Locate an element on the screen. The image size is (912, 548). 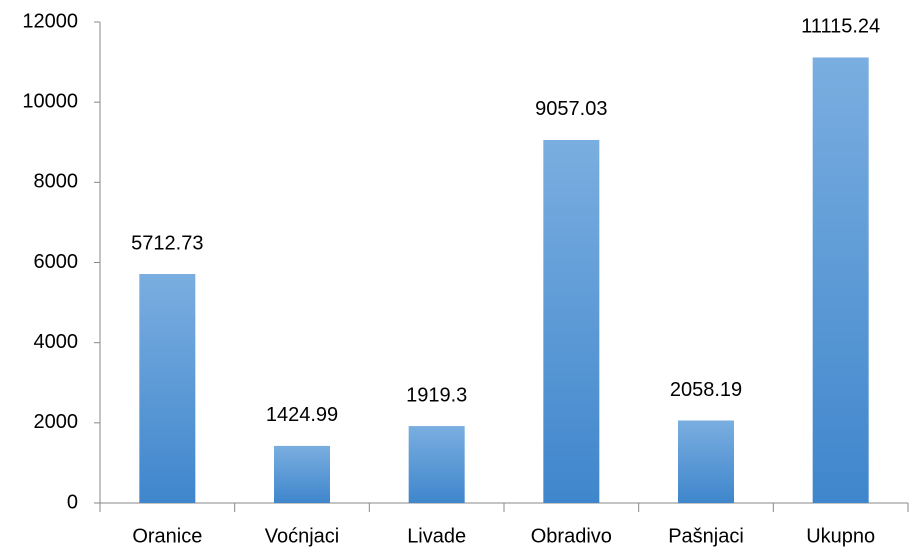
y-tick-label: 0 is located at coordinates (72, 502).